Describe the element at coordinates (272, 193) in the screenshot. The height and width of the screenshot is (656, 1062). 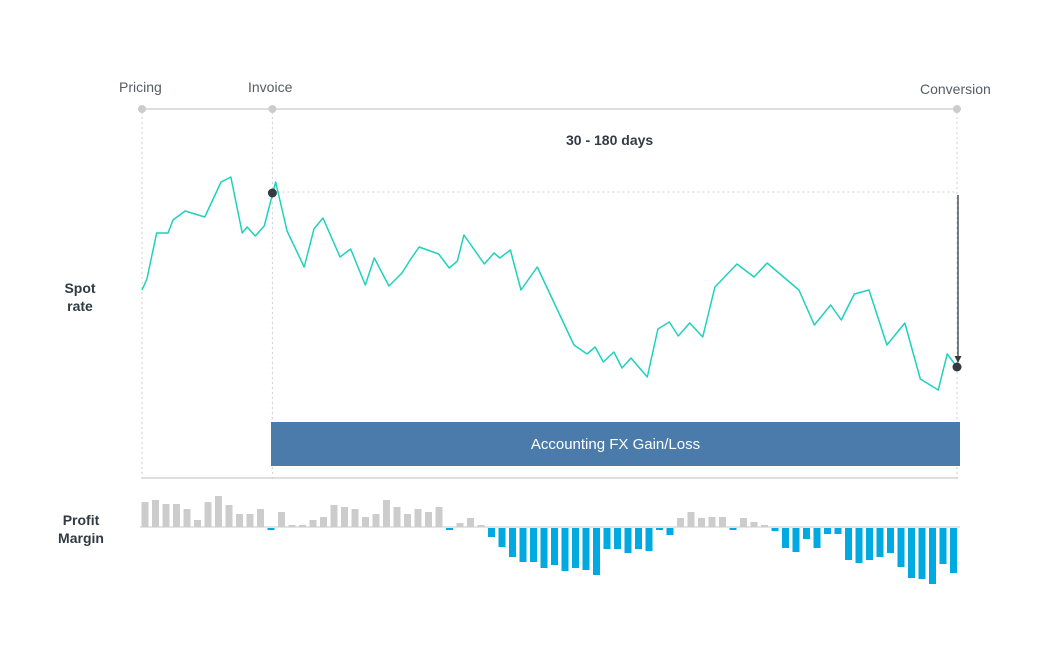
I see `invoice-rate-marker` at that location.